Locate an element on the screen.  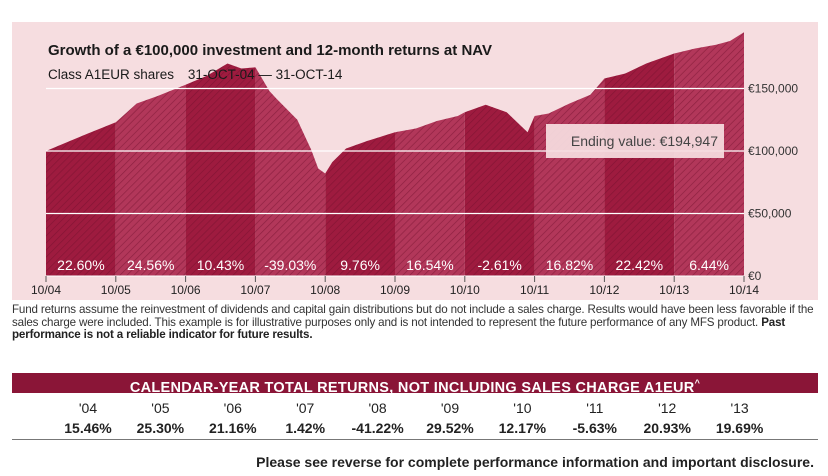
calendar-year-cell: '10 is located at coordinates (522, 408).